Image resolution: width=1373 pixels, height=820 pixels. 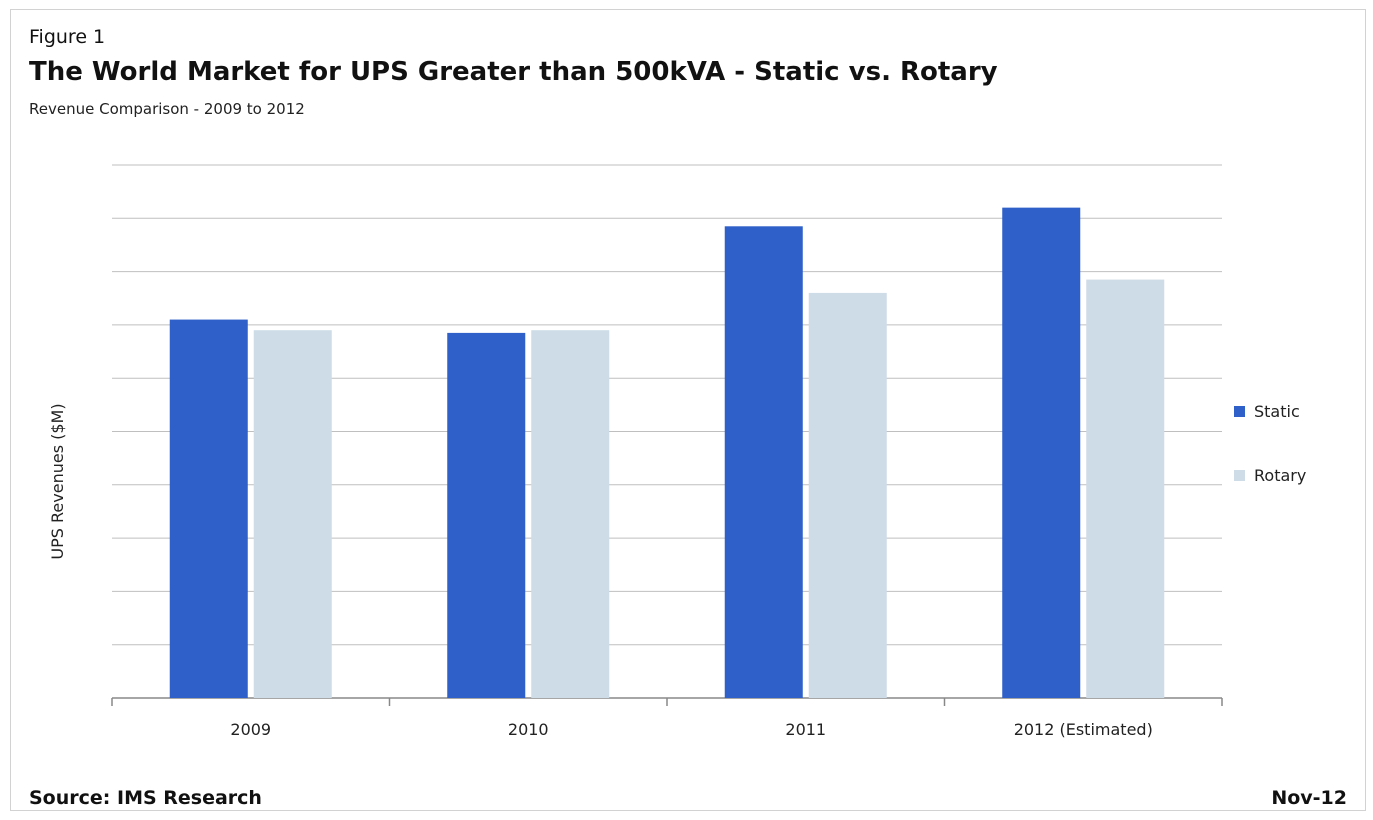 What do you see at coordinates (1239, 411) in the screenshot?
I see `legend-swatch-static` at bounding box center [1239, 411].